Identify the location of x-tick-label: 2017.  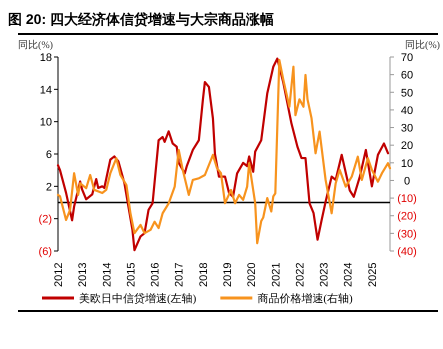
(180, 274).